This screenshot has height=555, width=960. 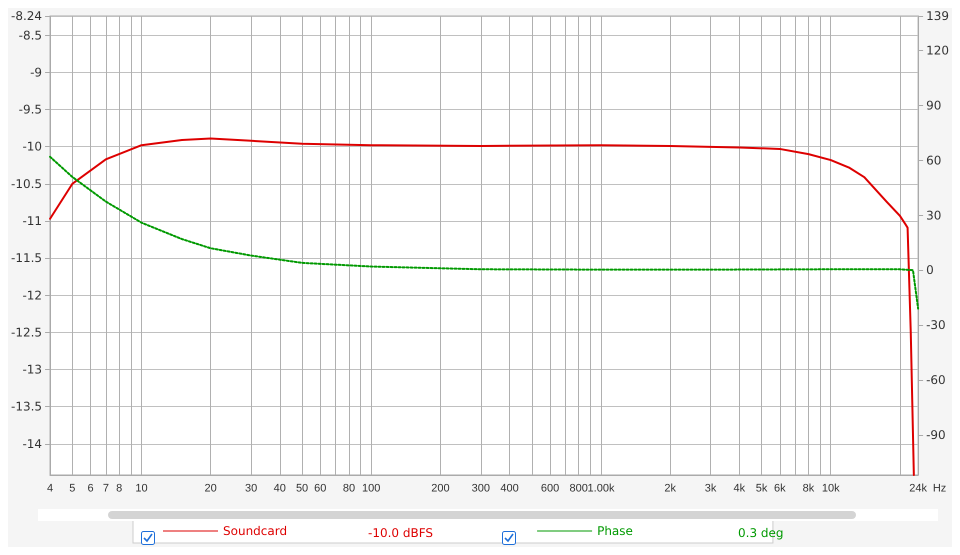 I want to click on y2-tick-label: 120, so click(x=937, y=51).